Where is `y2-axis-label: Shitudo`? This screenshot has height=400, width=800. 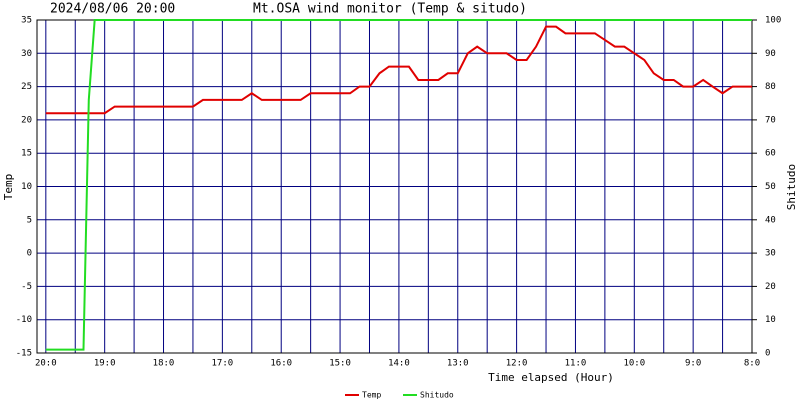 y2-axis-label: Shitudo is located at coordinates (791, 187).